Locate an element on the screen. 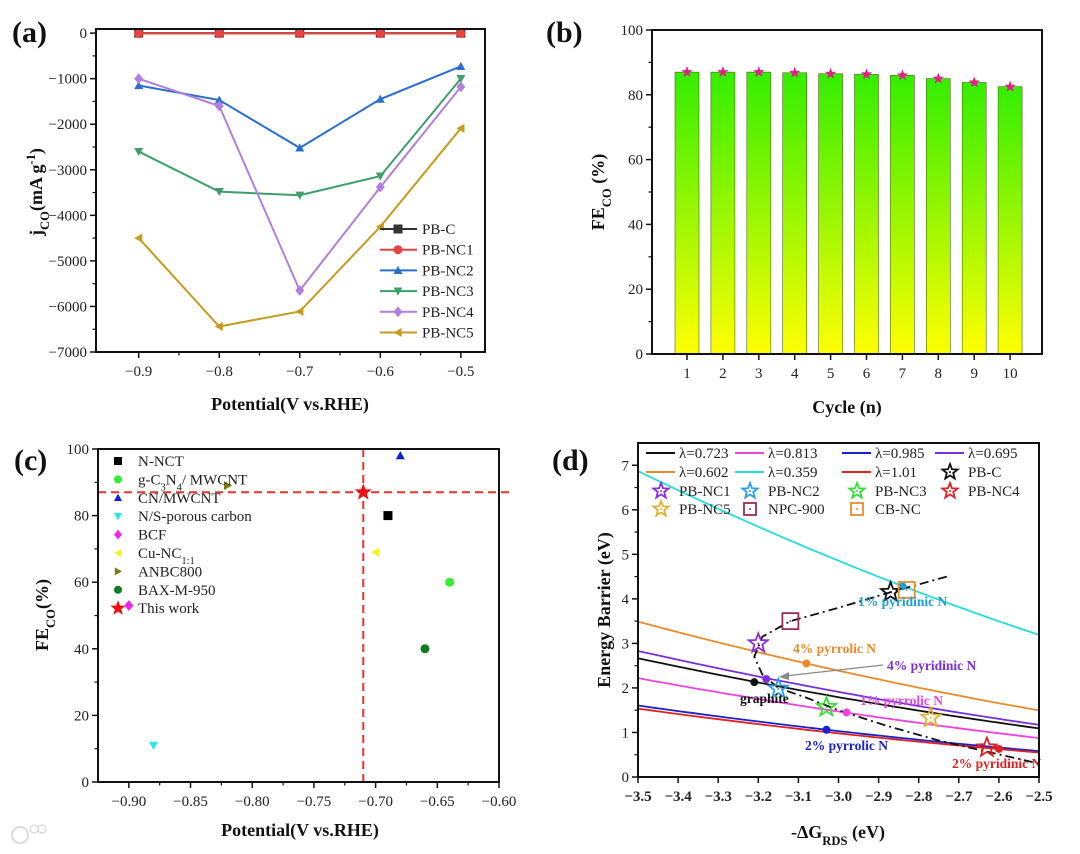 The width and height of the screenshot is (1080, 854). x-tick-label: 10 is located at coordinates (1010, 374).